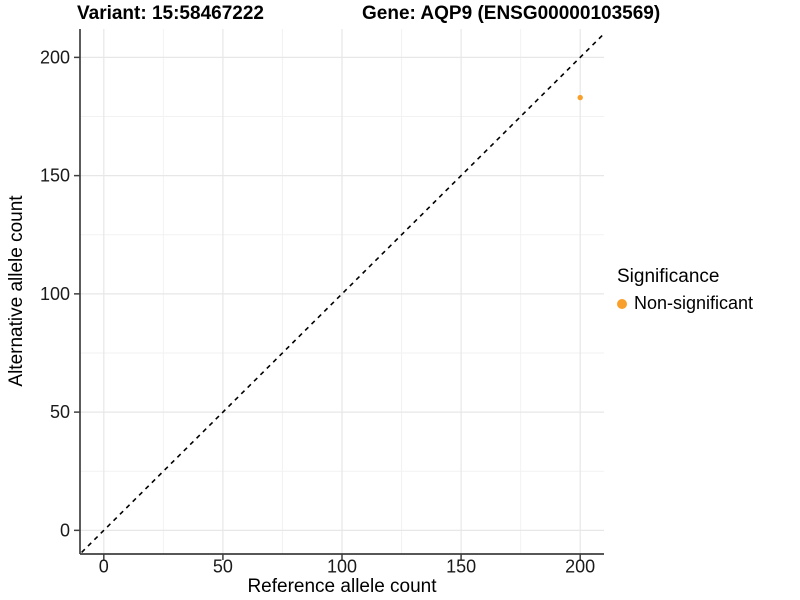  Describe the element at coordinates (223, 567) in the screenshot. I see `x-tick-label: 50` at that location.